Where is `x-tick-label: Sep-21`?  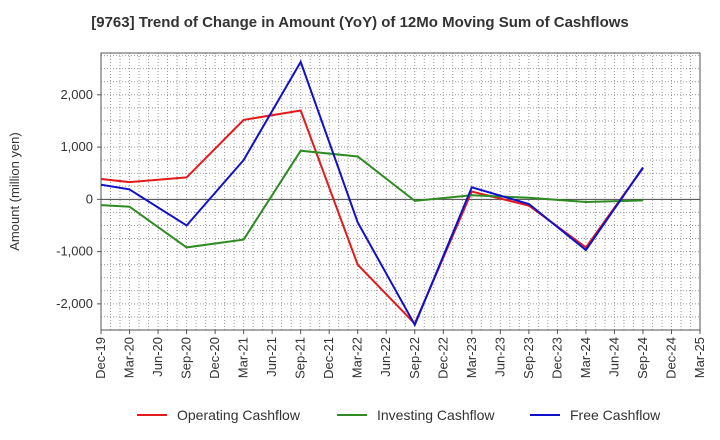 x-tick-label: Sep-21 is located at coordinates (300, 358).